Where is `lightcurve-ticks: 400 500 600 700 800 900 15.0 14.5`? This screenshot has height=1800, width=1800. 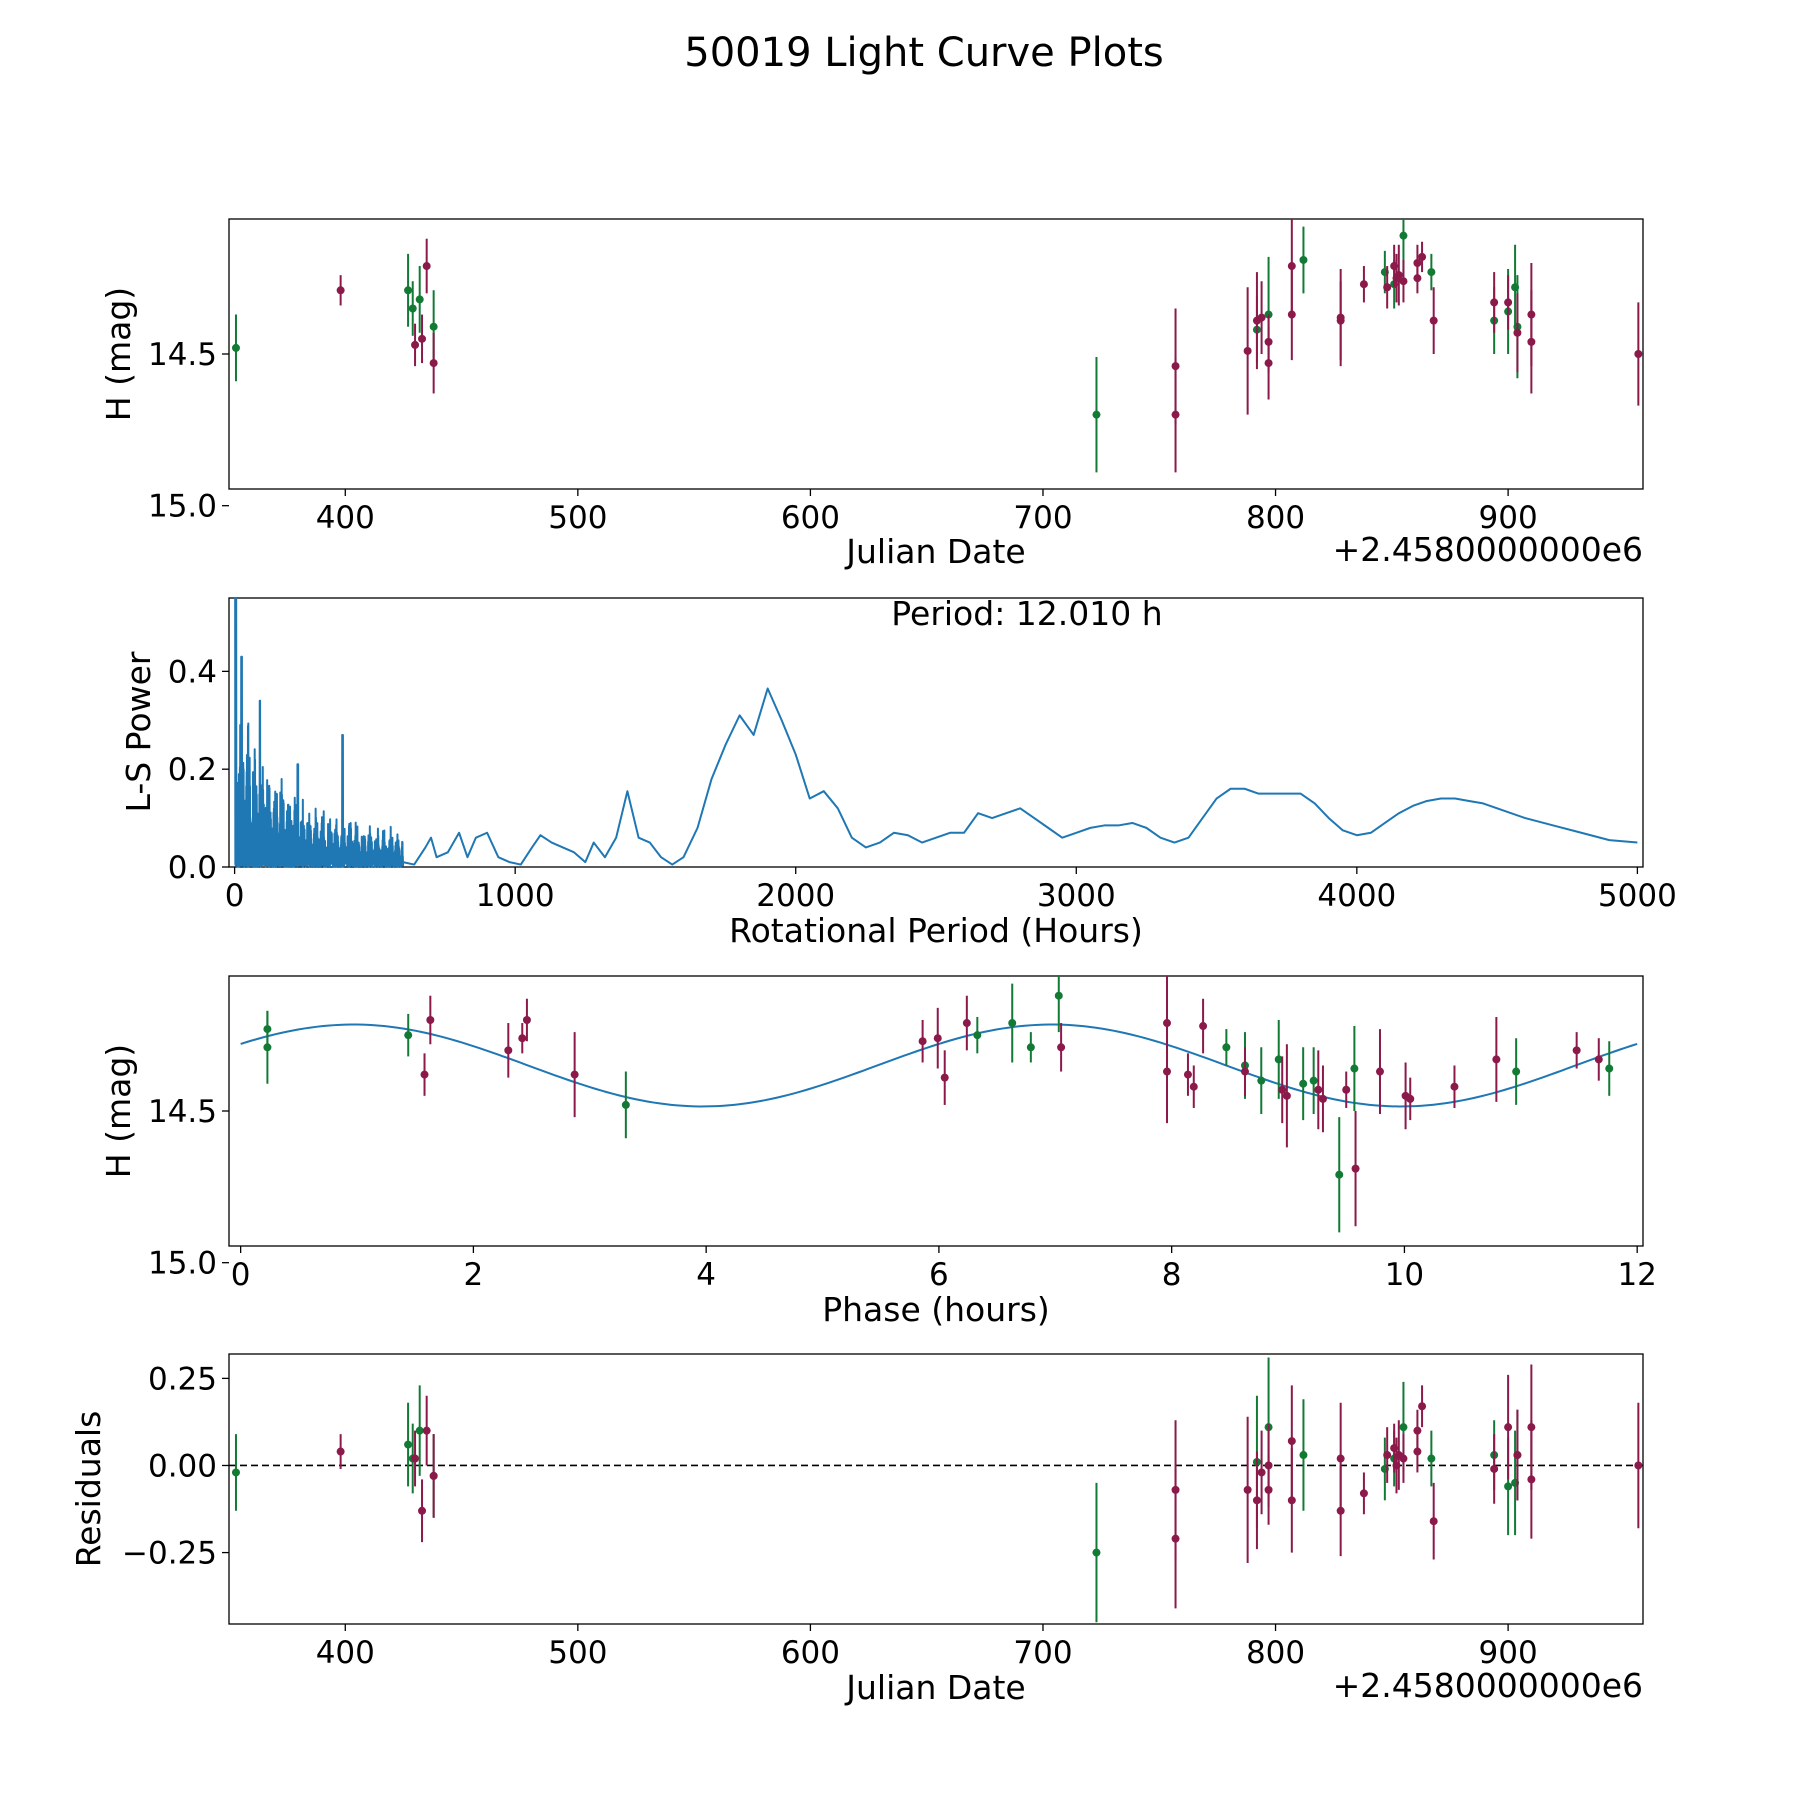
lightcurve-ticks: 400 500 600 700 800 900 15.0 14.5 is located at coordinates (843, 436).